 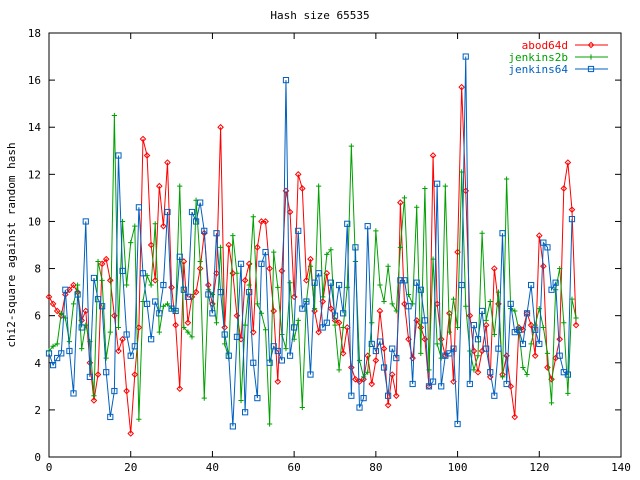 What do you see at coordinates (319, 15) in the screenshot?
I see `chart-title: Hash size 65535` at bounding box center [319, 15].